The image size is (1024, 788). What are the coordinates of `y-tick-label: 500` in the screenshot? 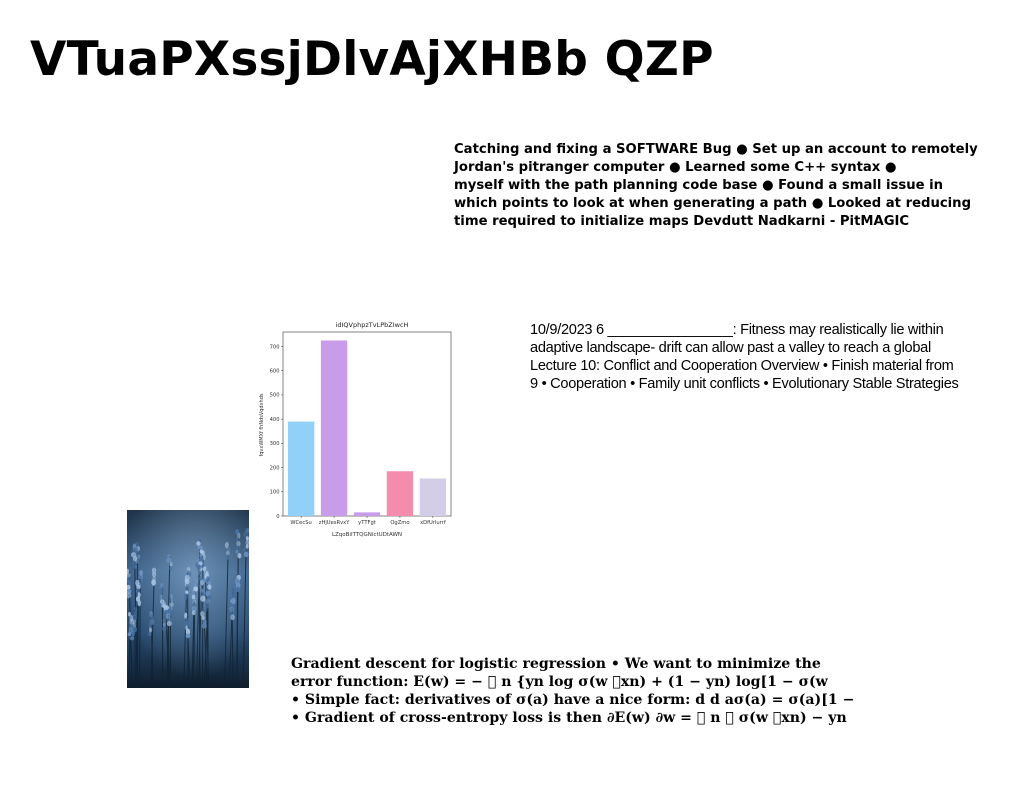 It's located at (275, 396).